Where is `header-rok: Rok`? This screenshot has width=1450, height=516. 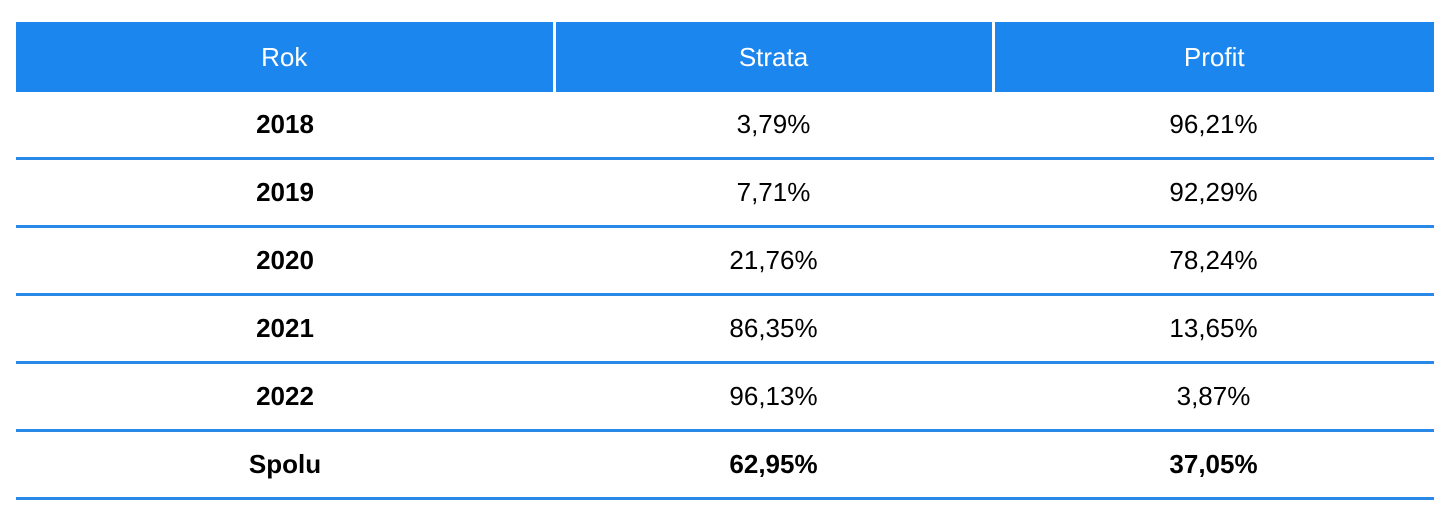
header-rok: Rok is located at coordinates (285, 57).